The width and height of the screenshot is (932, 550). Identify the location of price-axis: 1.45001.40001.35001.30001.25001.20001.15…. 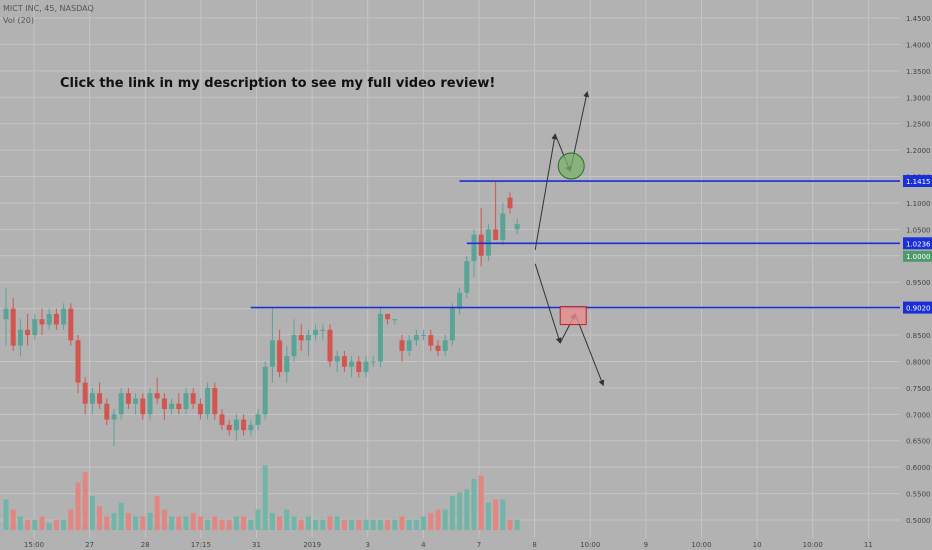
(916, 275).